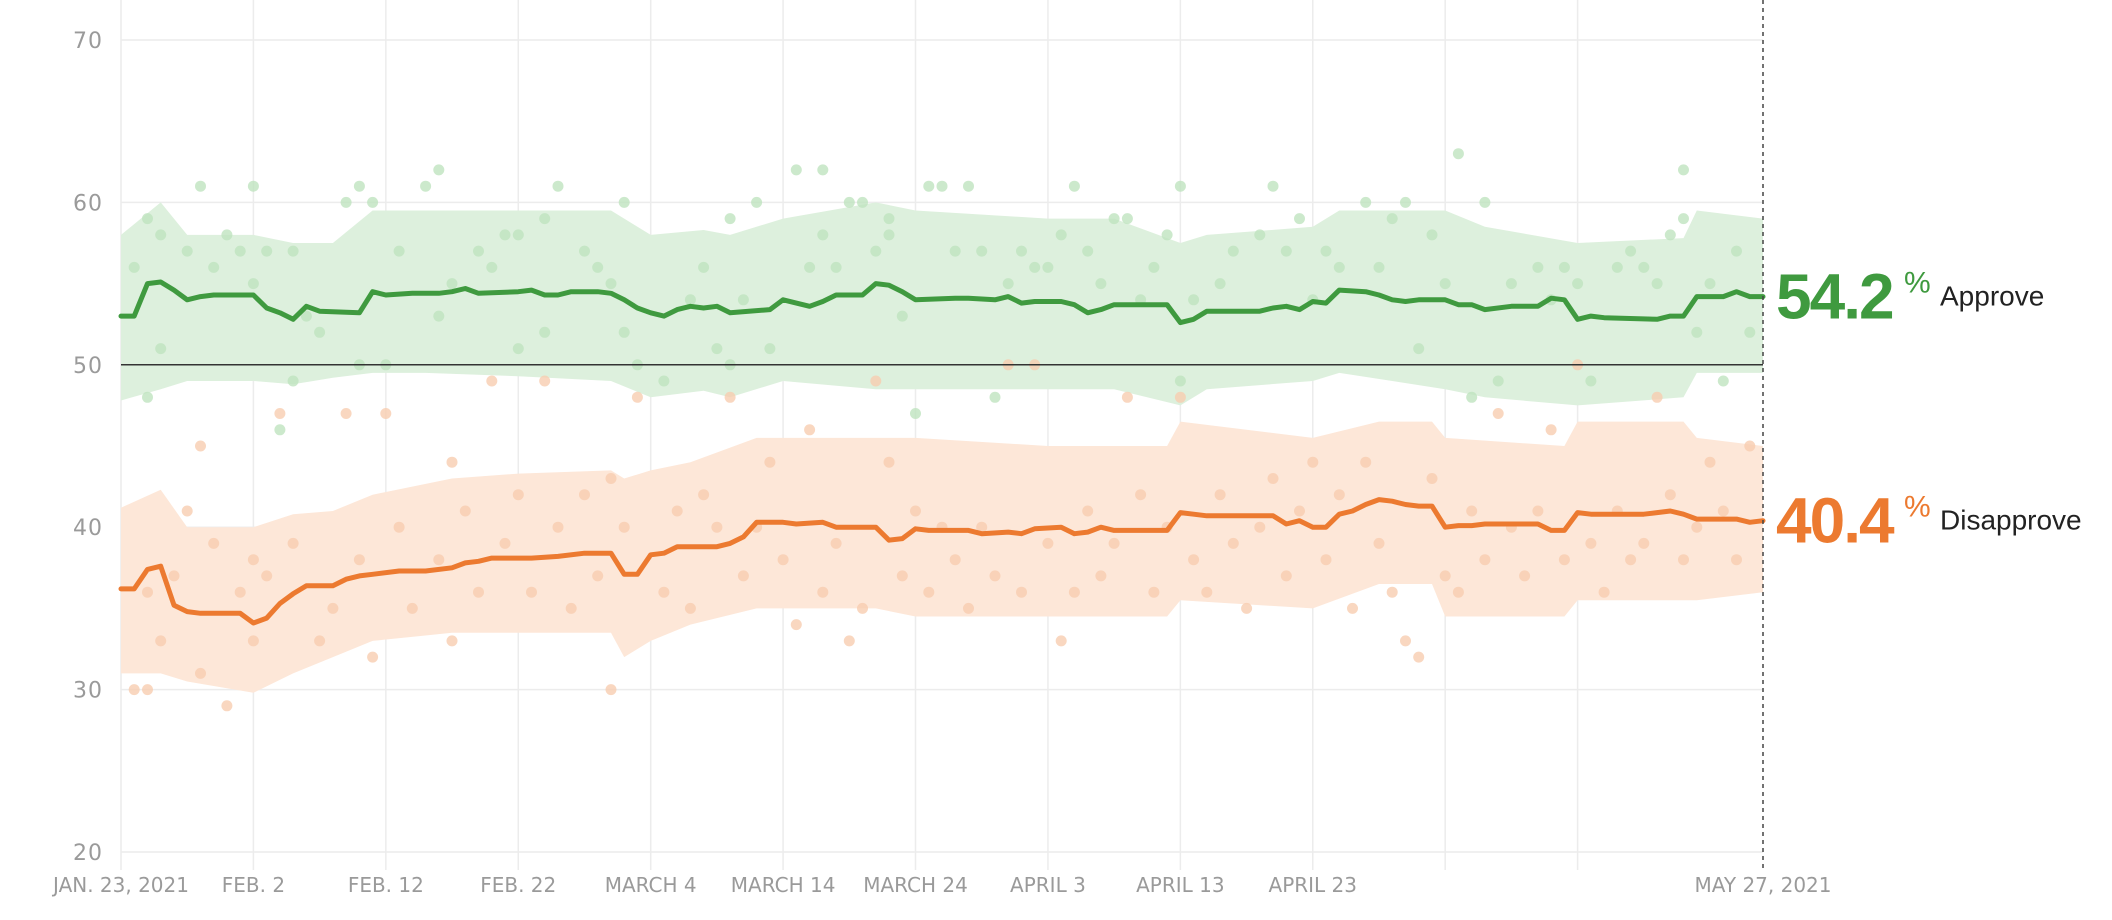 The image size is (2112, 920). Describe the element at coordinates (88, 366) in the screenshot. I see `y-tick-label: 50` at that location.